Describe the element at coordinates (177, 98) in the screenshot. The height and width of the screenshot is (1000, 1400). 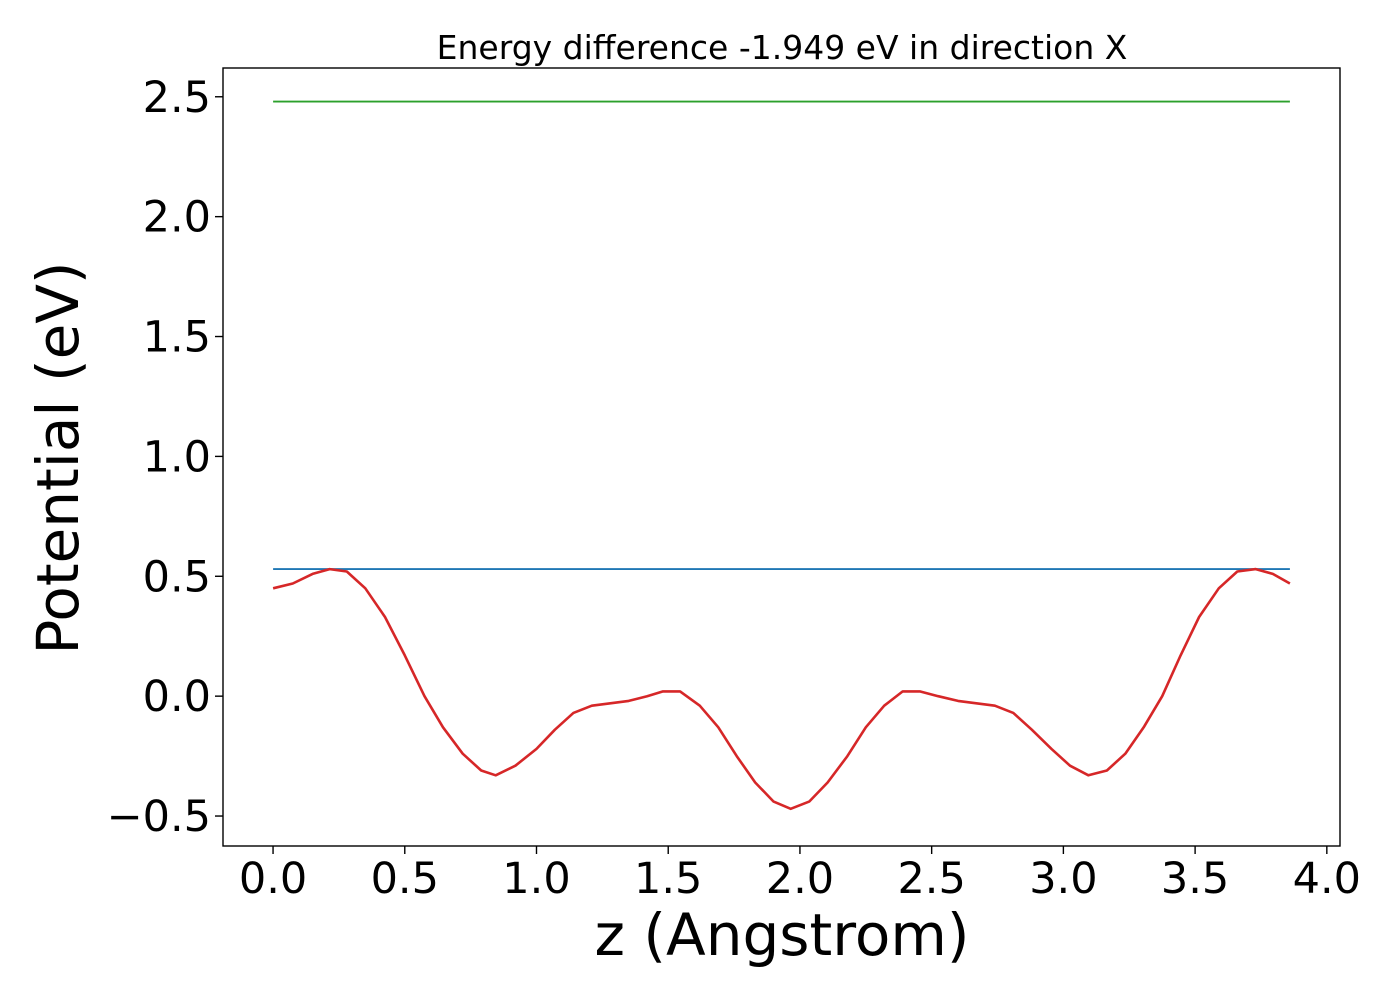
I see `y-tick-label: 2.5` at that location.